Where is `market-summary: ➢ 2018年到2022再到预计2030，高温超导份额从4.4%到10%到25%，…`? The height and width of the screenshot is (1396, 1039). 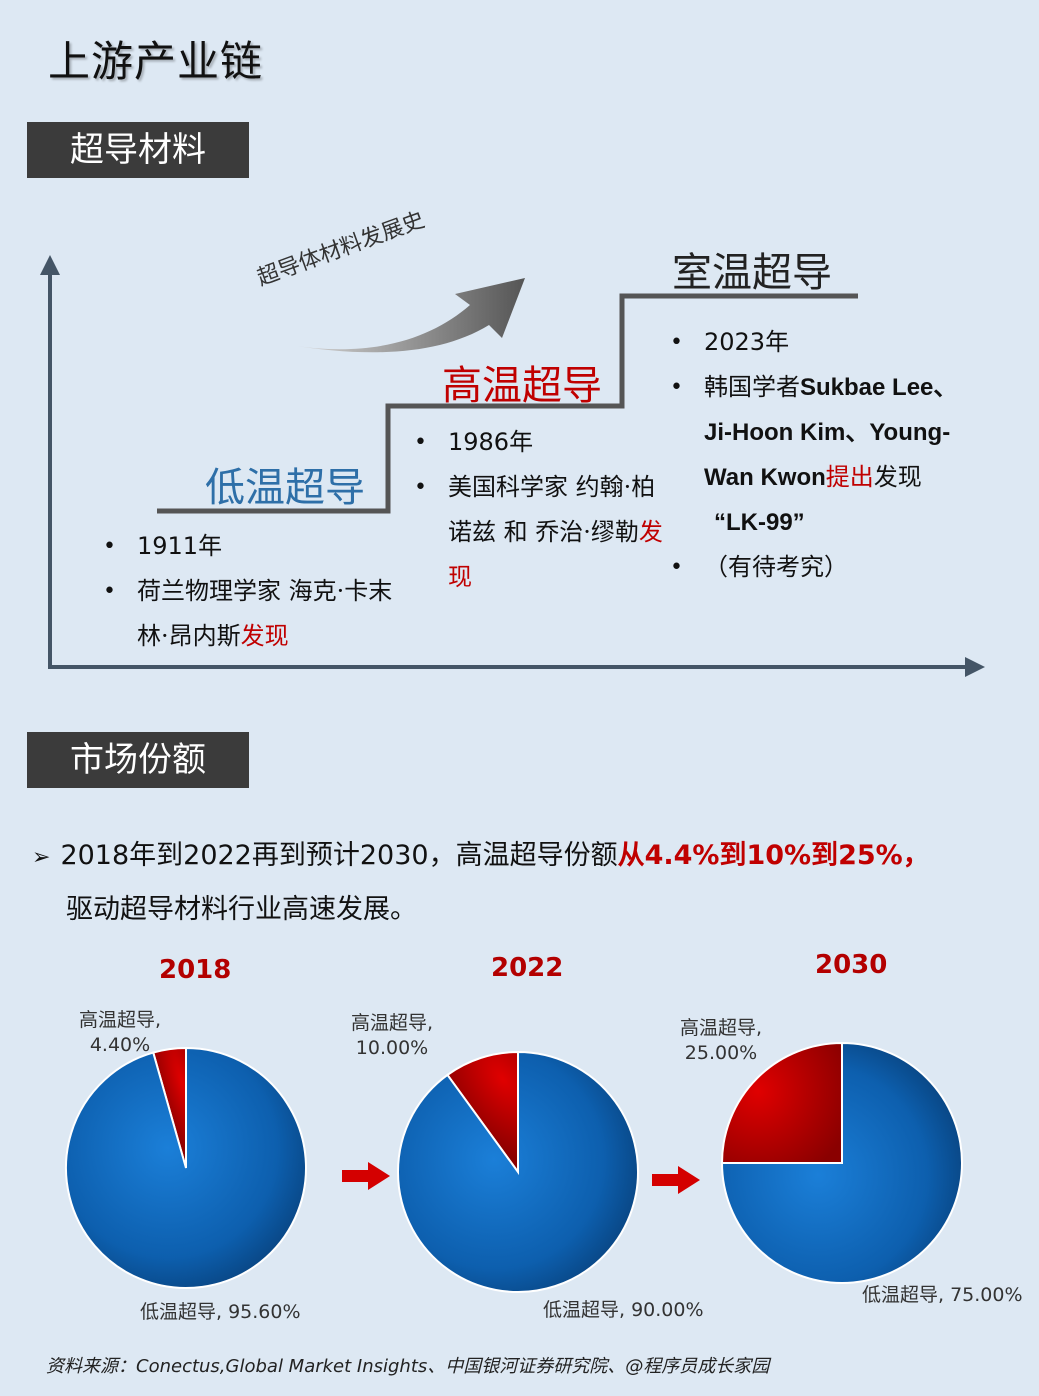
market-summary: ➢ 2018年到2022再到预计2030，高温超导份额从4.4%到10%到25%，… is located at coordinates (522, 883).